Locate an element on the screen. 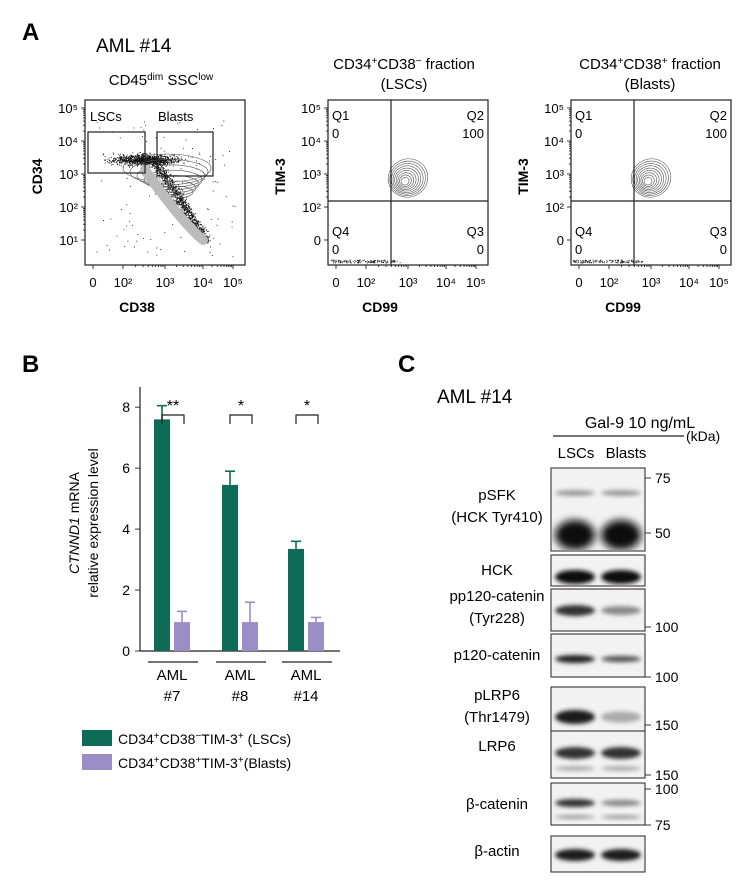 Image resolution: width=744 pixels, height=884 pixels. y-tick-label: 10¹ is located at coordinates (68, 240).